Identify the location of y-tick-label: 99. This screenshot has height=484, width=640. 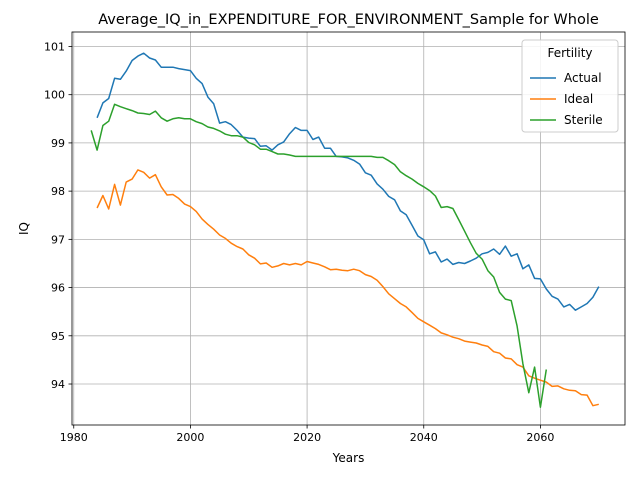
(58, 143).